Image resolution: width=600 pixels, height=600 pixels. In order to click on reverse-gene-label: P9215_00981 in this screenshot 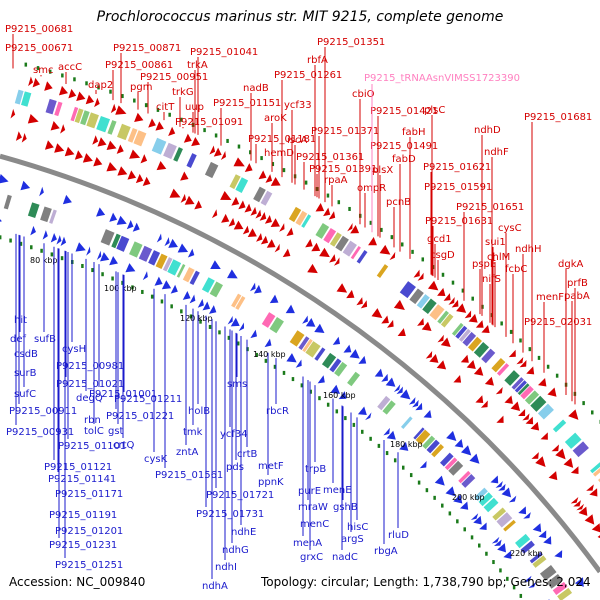, I will do `click(90, 366)`.